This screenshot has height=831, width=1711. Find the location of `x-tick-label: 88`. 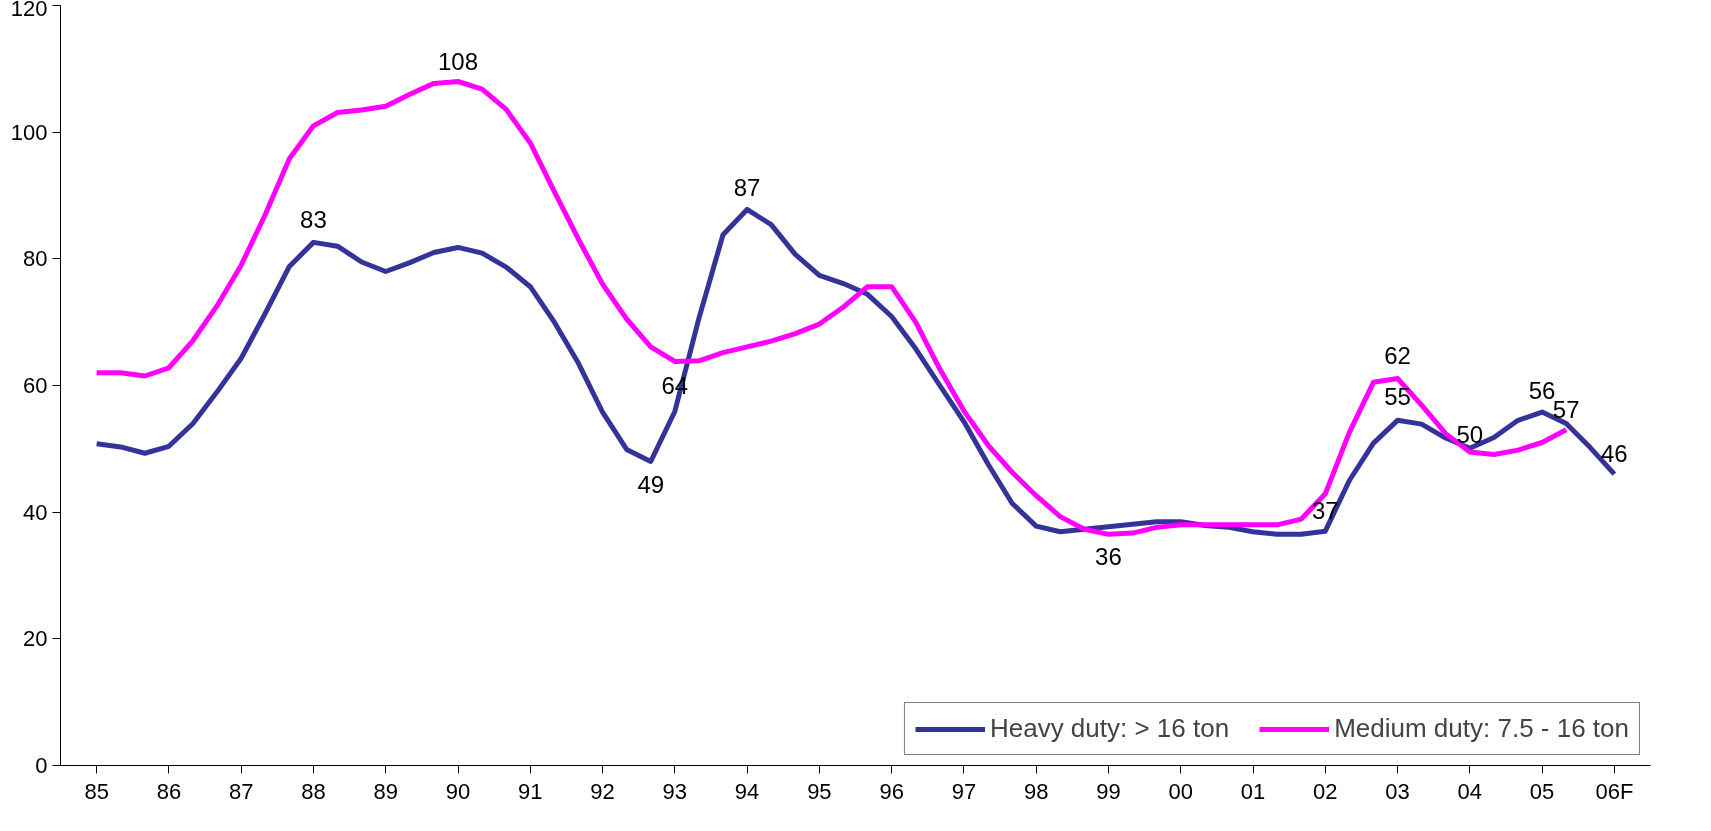

x-tick-label: 88 is located at coordinates (313, 791).